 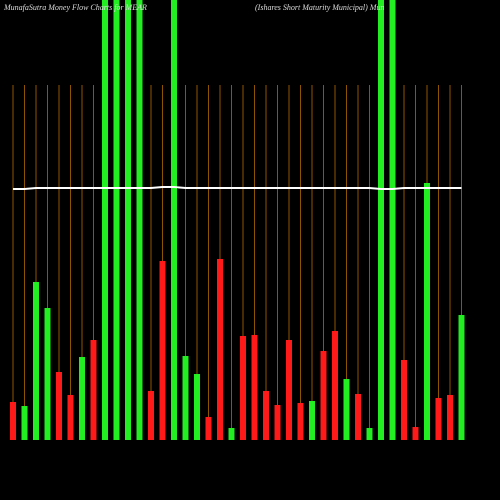 What do you see at coordinates (75, 7) in the screenshot?
I see `chart-title: MunafaSutra Money Flow Charts for MEAR` at bounding box center [75, 7].